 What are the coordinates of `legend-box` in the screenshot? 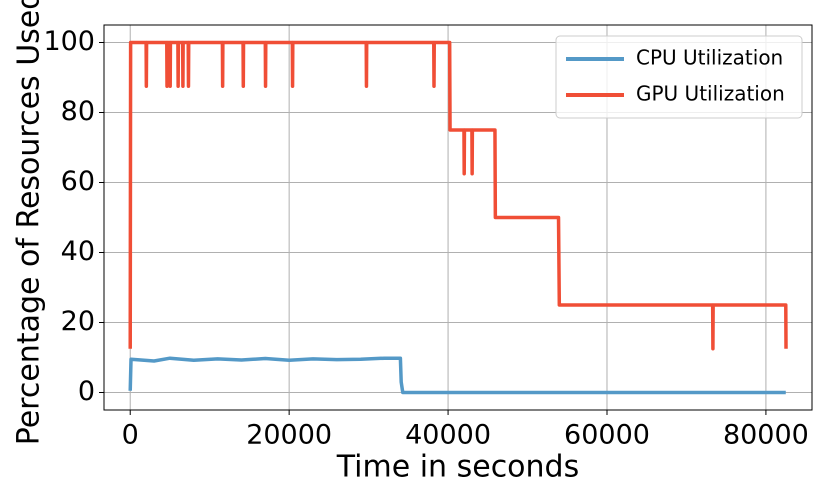 It's located at (679, 77).